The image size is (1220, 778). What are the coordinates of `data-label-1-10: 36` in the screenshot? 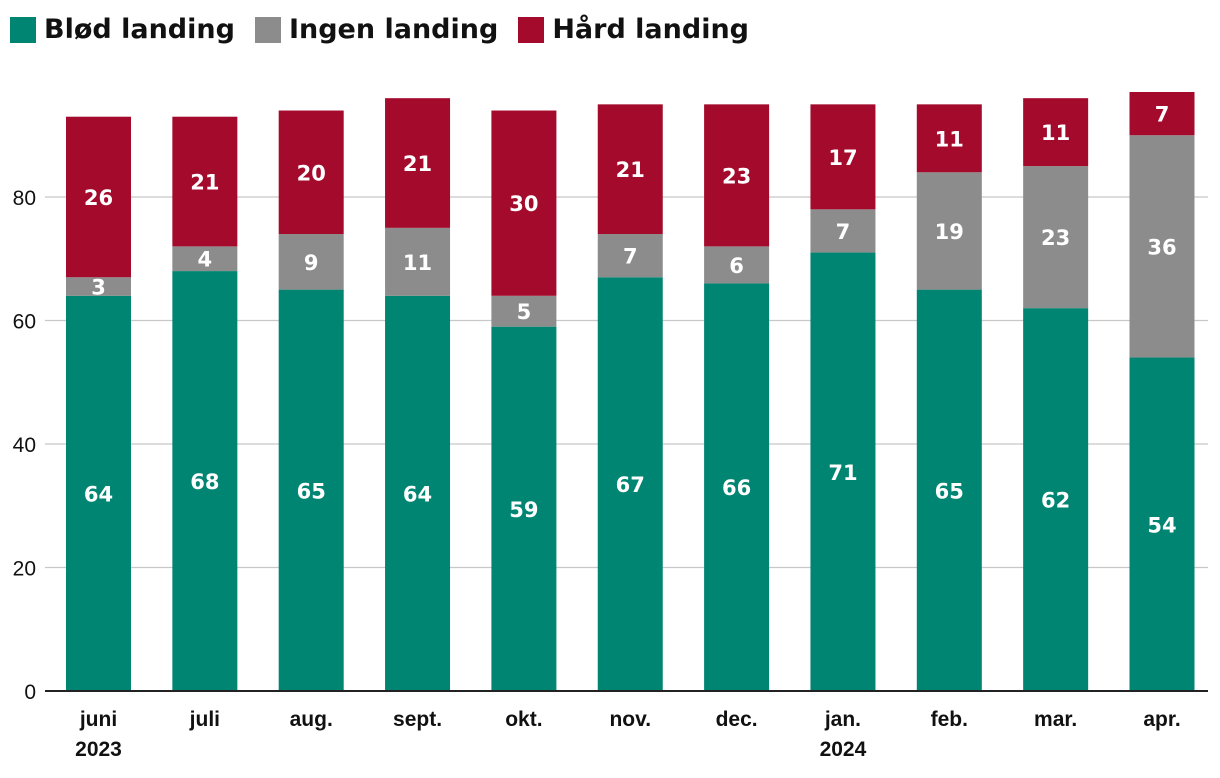 It's located at (1161, 247).